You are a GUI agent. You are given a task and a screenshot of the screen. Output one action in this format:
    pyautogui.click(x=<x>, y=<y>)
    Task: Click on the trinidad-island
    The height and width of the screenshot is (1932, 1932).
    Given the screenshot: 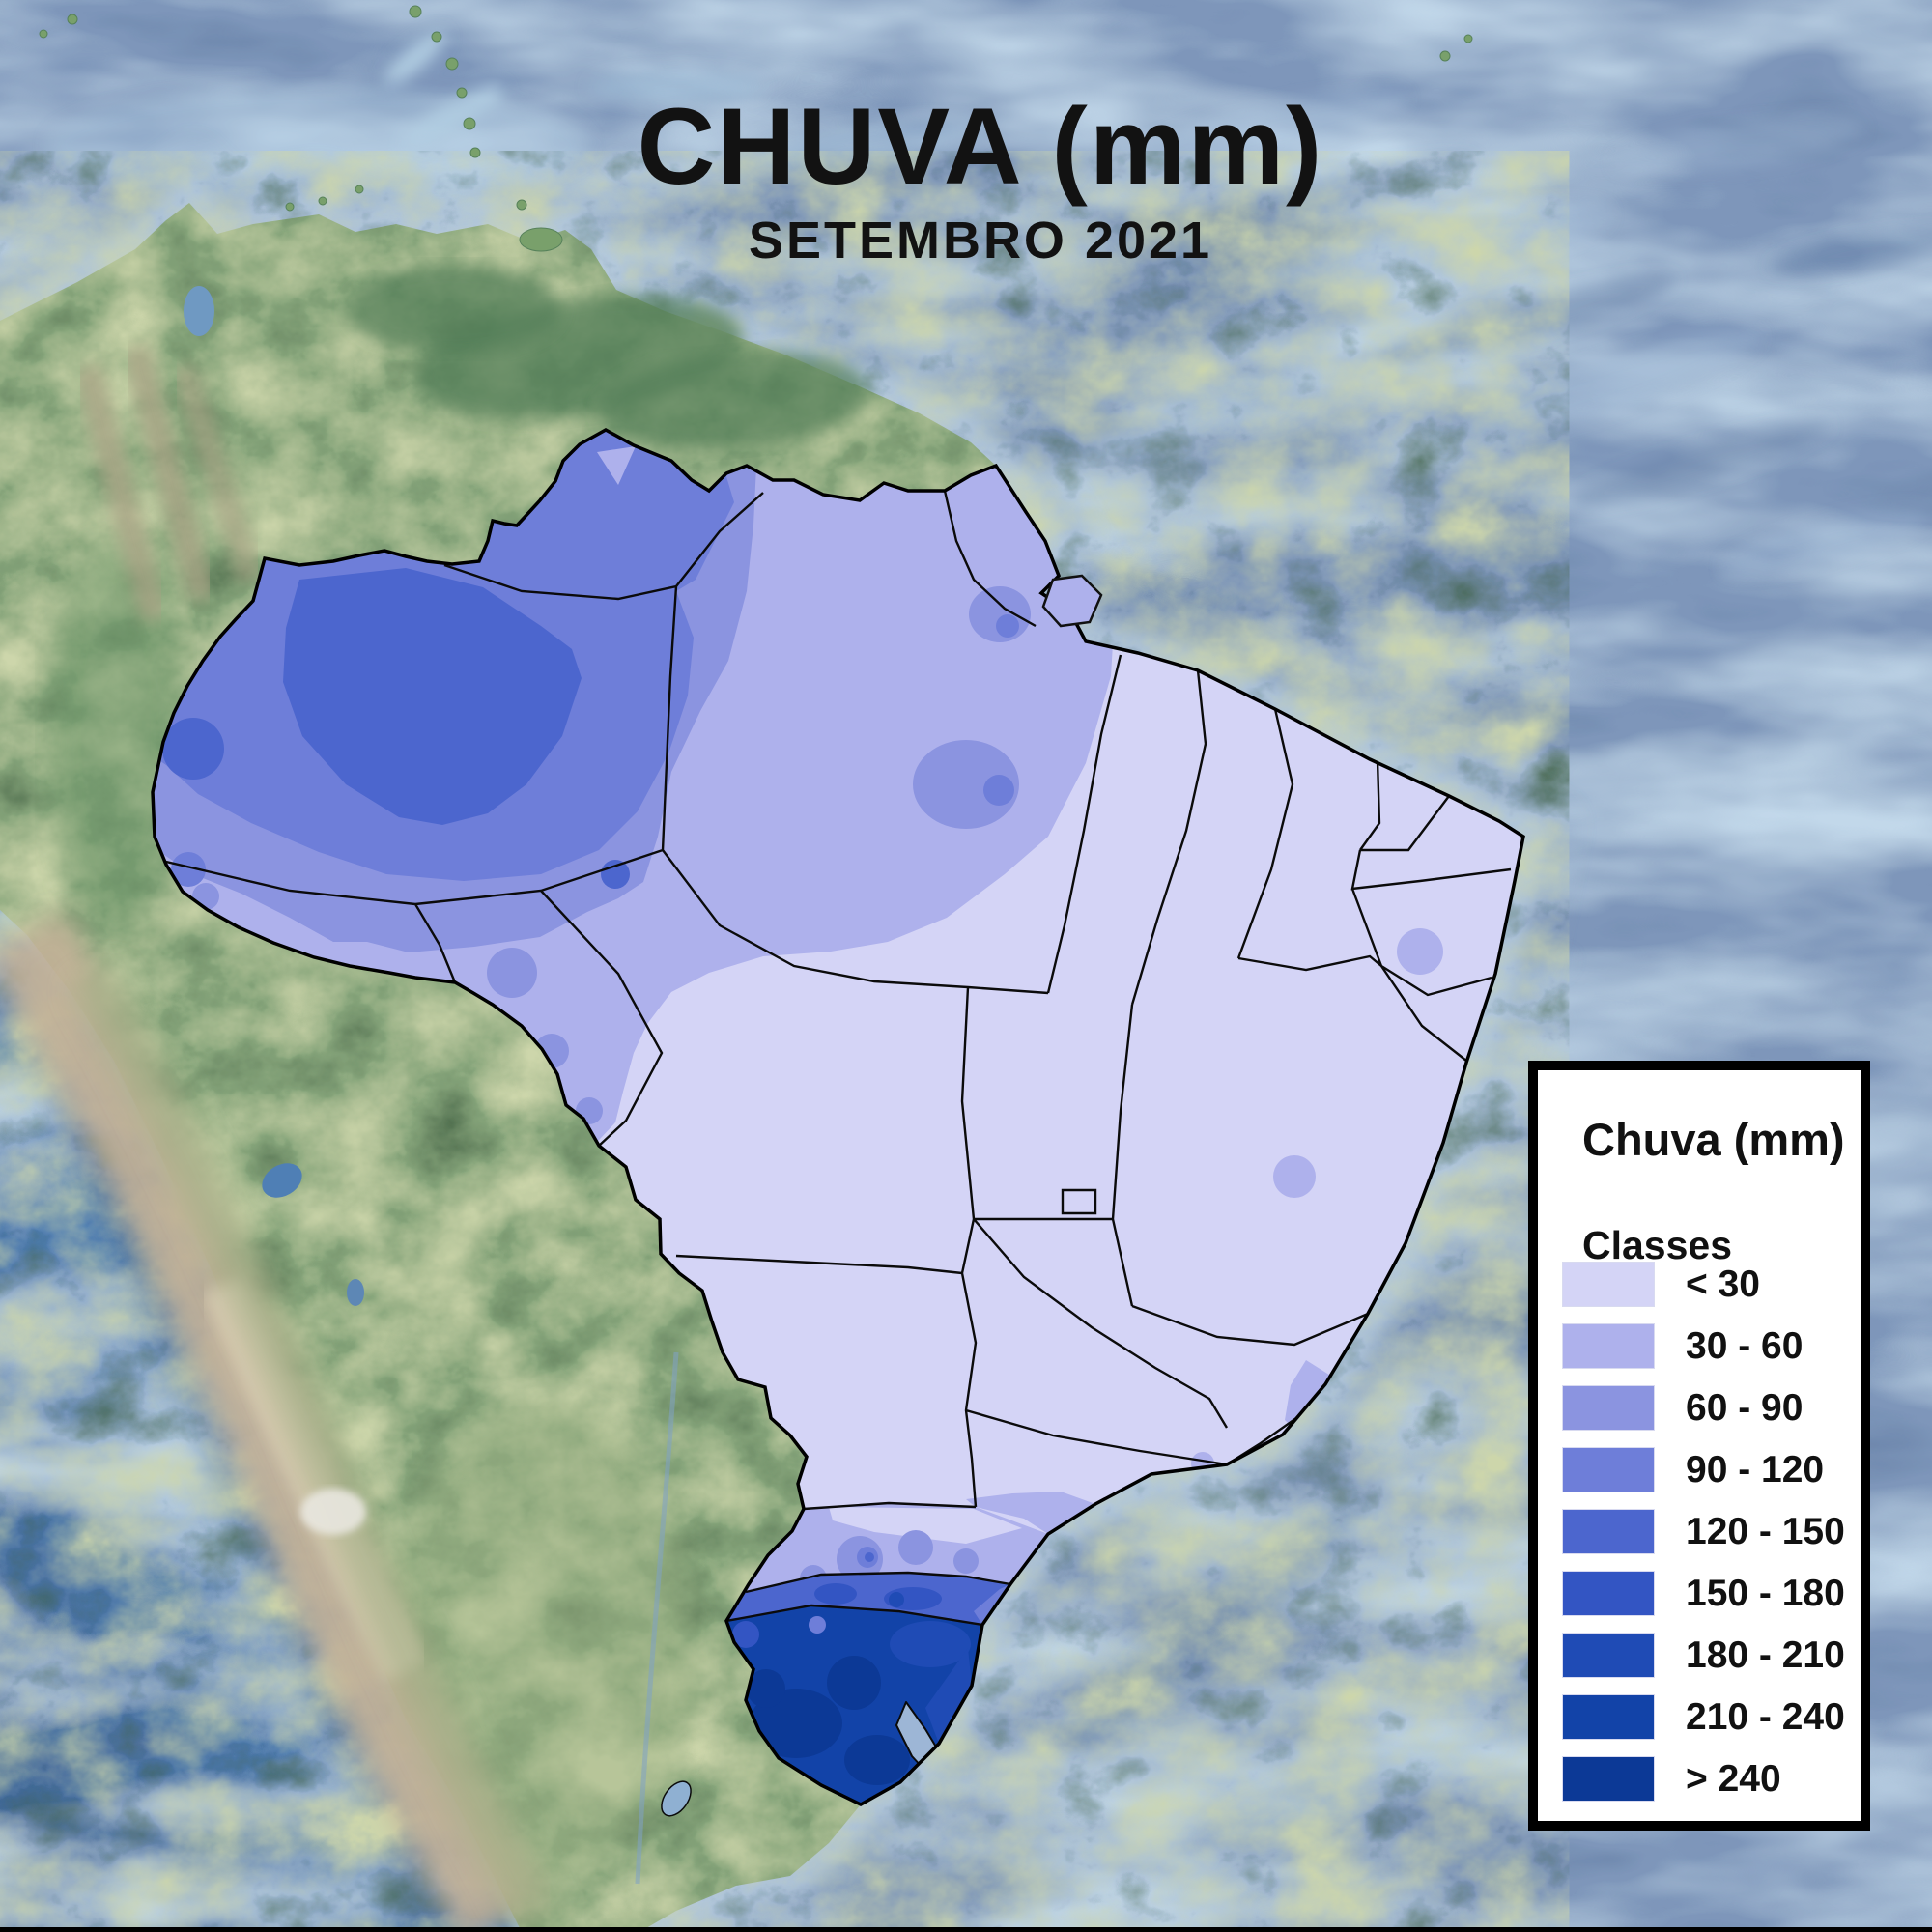 What is the action you would take?
    pyautogui.click(x=541, y=239)
    